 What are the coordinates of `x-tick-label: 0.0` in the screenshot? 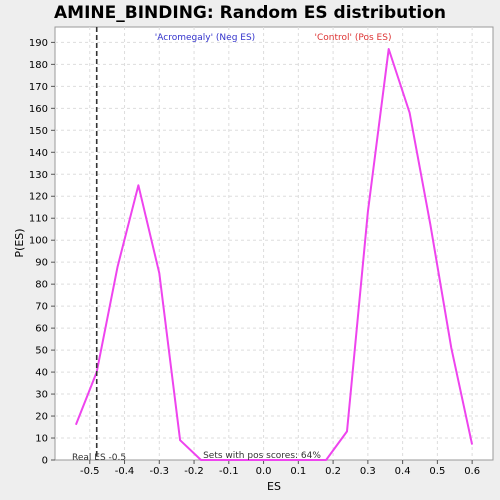 It's located at (264, 471).